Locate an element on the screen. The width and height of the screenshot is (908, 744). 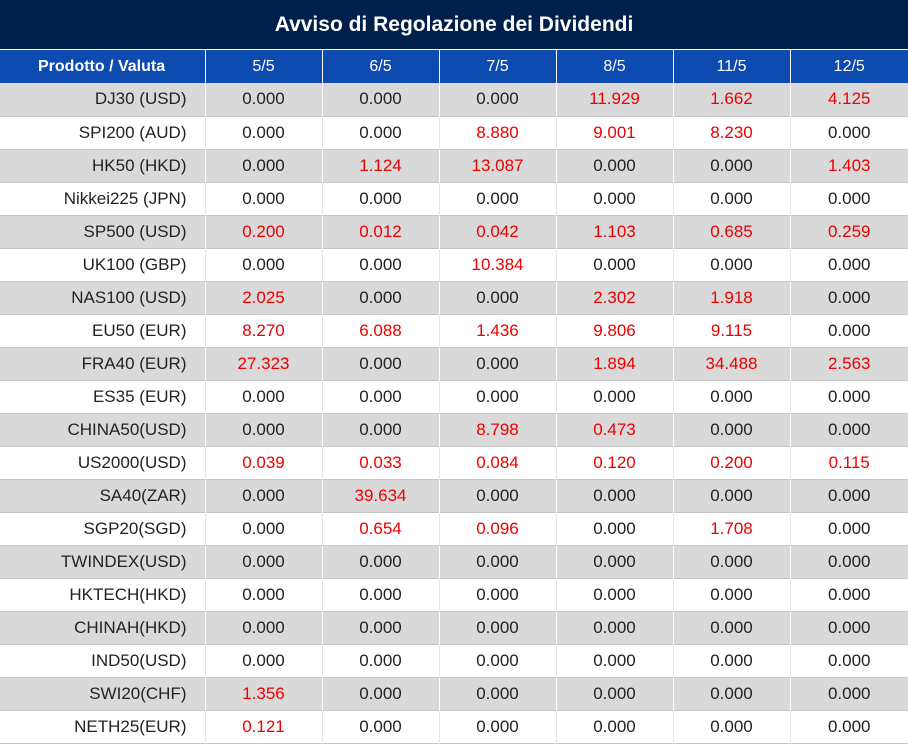
product-cell: Nikkei225 (JPN) is located at coordinates (102, 198).